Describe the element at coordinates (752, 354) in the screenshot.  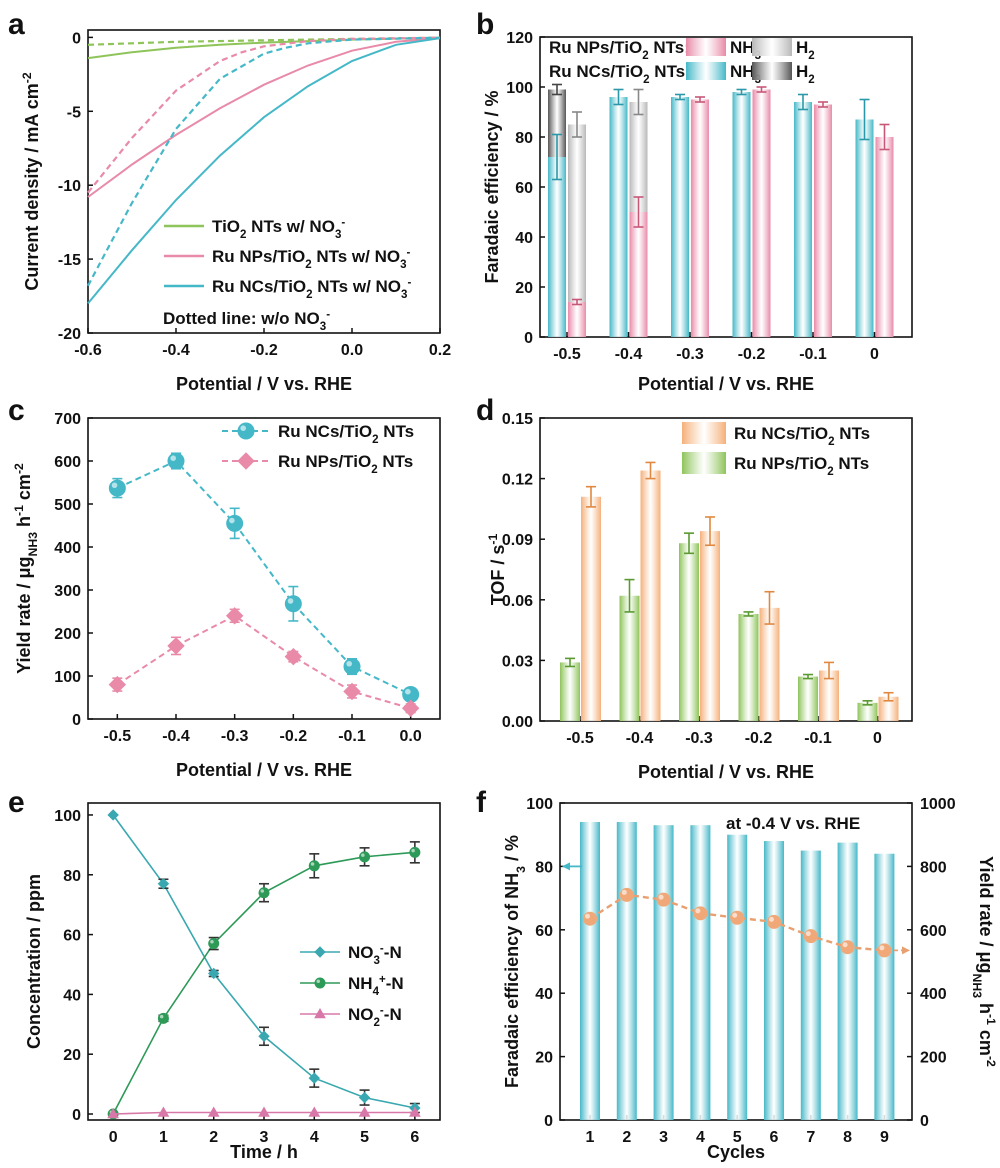
I see `x-tick-label: -0.2` at that location.